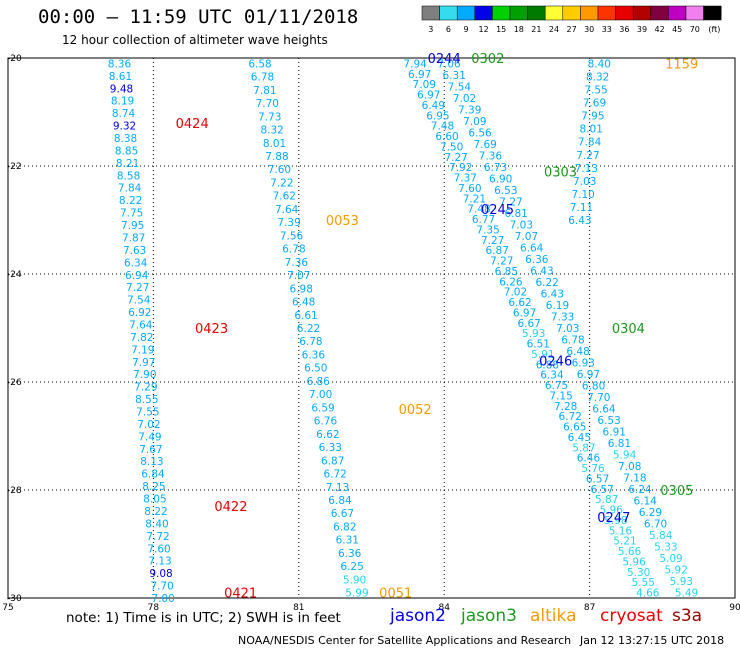 The width and height of the screenshot is (740, 650). Describe the element at coordinates (162, 599) in the screenshot. I see `wave-height-label: 7.00` at that location.